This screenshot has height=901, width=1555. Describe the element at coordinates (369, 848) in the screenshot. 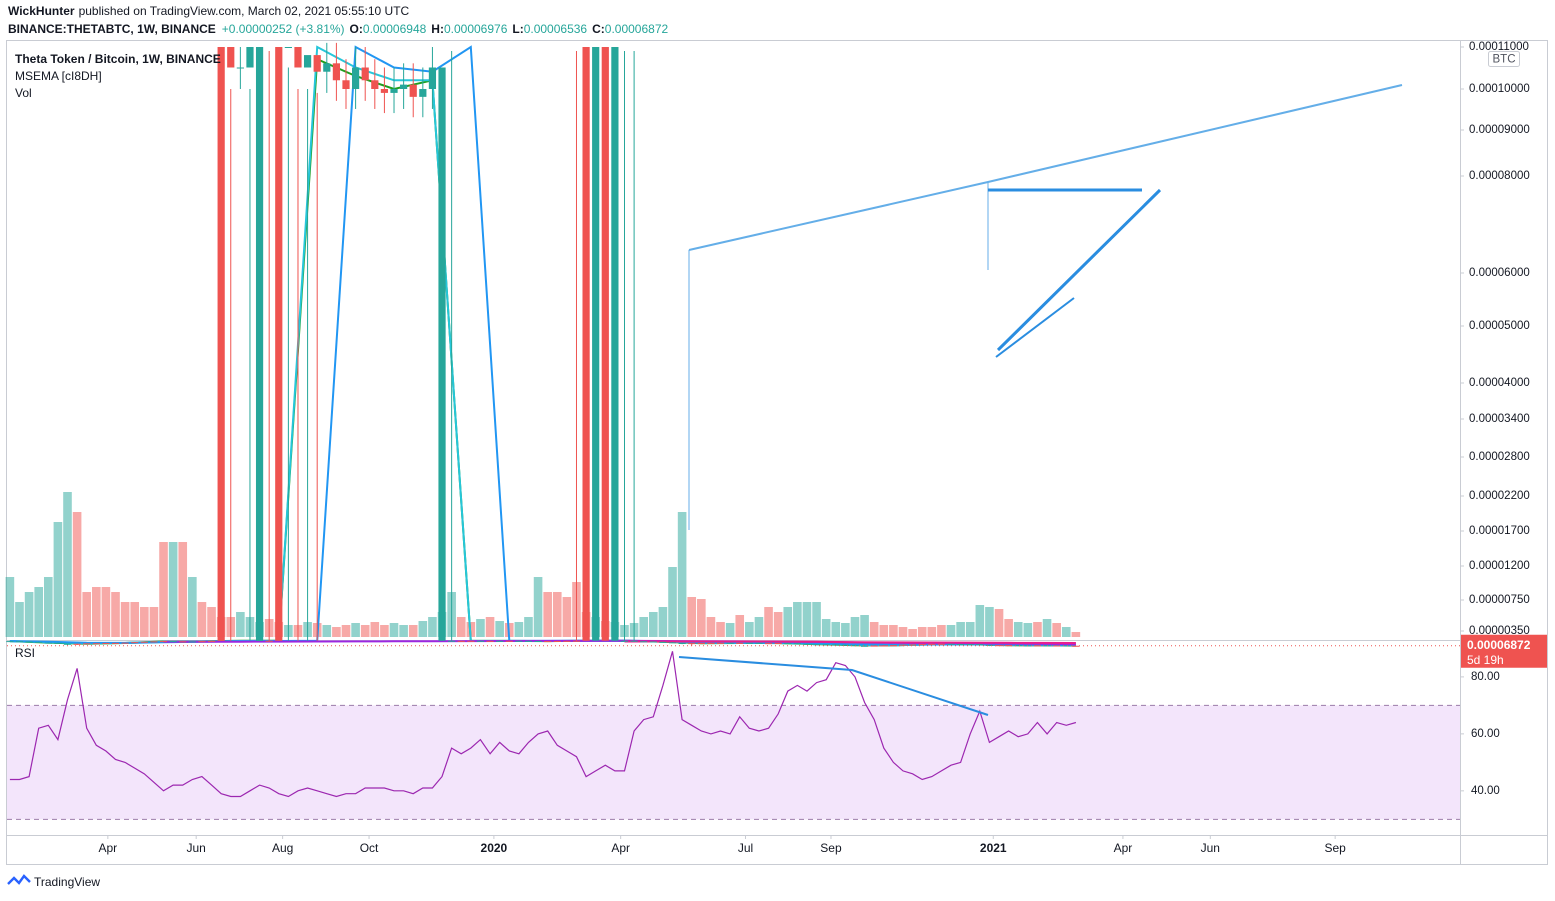

I see `x-tick-label: Oct` at that location.